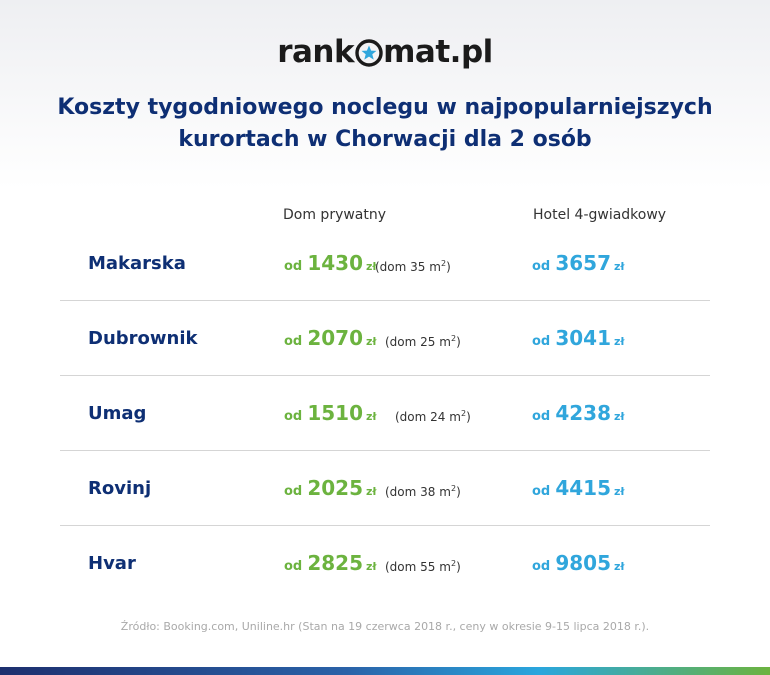  What do you see at coordinates (330, 563) in the screenshot?
I see `private-price: od 2825 zł` at bounding box center [330, 563].